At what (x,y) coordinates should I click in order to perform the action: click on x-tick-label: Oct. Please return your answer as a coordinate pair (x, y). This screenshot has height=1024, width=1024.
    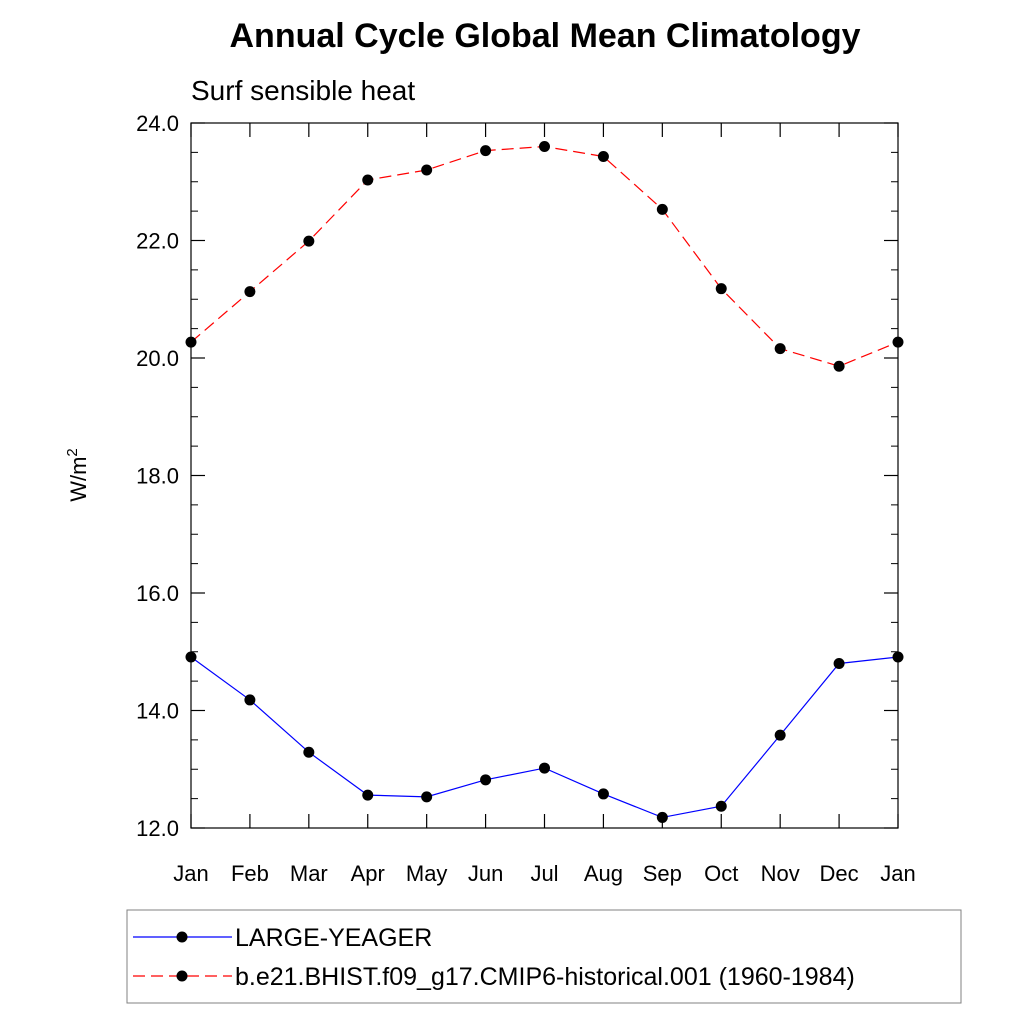
    Looking at the image, I should click on (721, 873).